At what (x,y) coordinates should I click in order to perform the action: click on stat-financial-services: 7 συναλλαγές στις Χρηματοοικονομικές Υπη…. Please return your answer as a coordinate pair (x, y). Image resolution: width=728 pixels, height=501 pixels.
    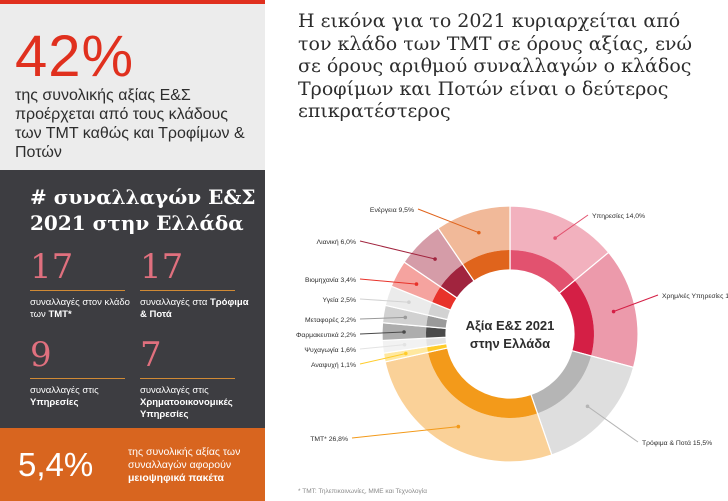
    Looking at the image, I should click on (195, 378).